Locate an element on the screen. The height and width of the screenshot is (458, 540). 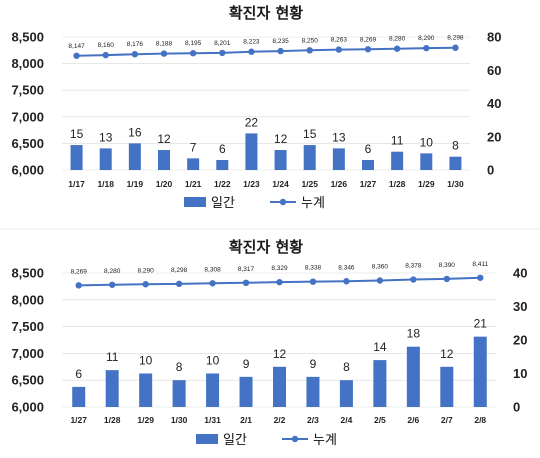
line-data-label: 8,360 is located at coordinates (380, 267).